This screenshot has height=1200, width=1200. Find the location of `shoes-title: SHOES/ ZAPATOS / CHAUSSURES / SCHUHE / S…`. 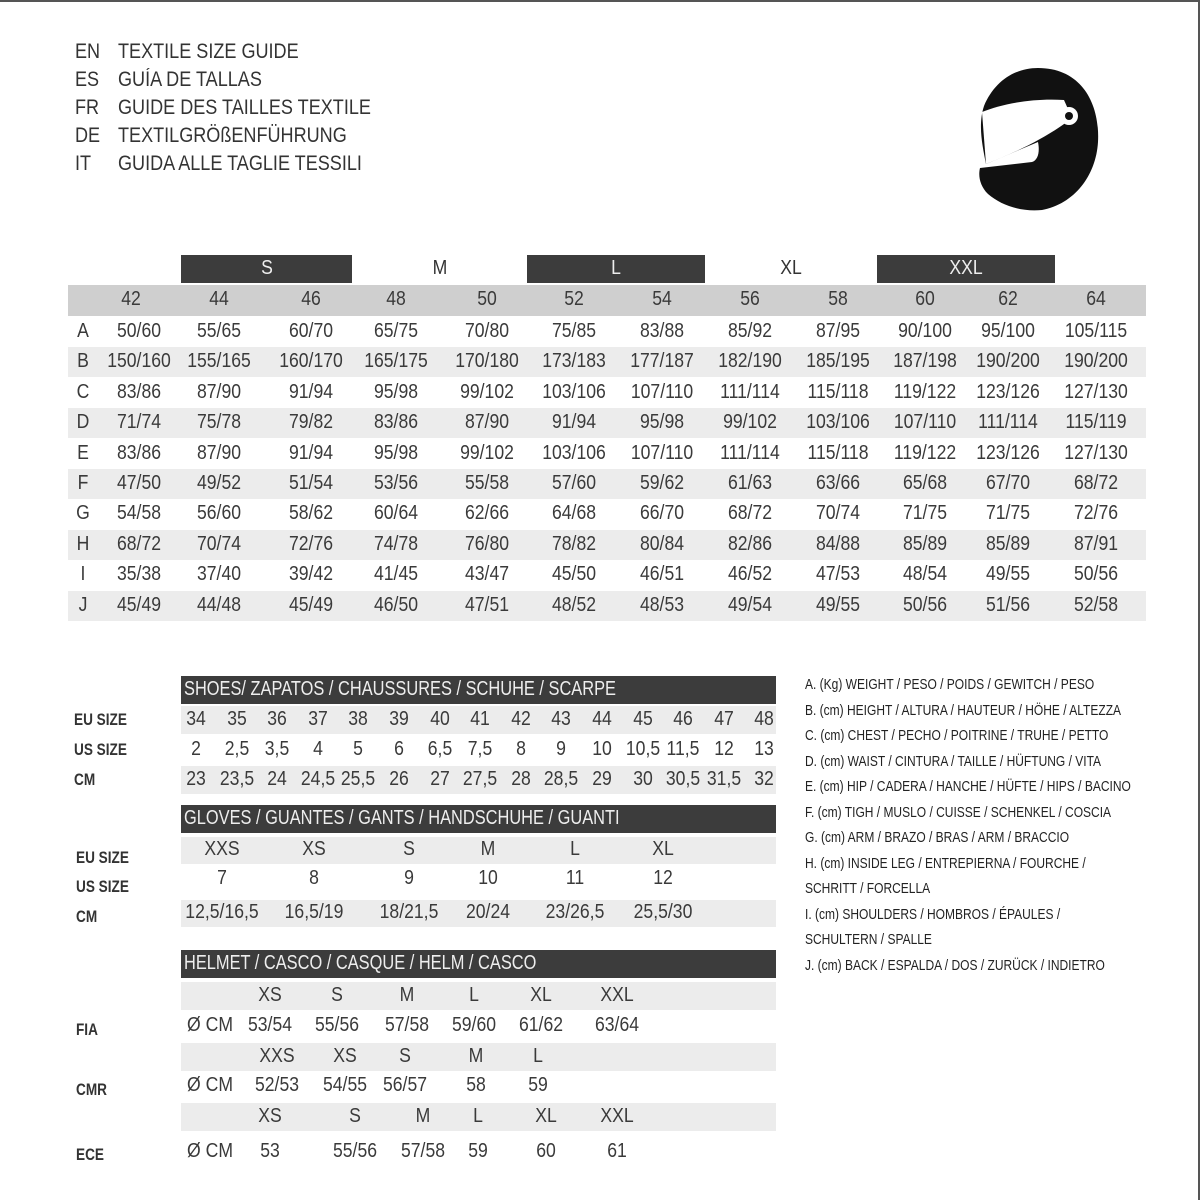

shoes-title: SHOES/ ZAPATOS / CHAUSSURES / SCHUHE / S… is located at coordinates (400, 689).